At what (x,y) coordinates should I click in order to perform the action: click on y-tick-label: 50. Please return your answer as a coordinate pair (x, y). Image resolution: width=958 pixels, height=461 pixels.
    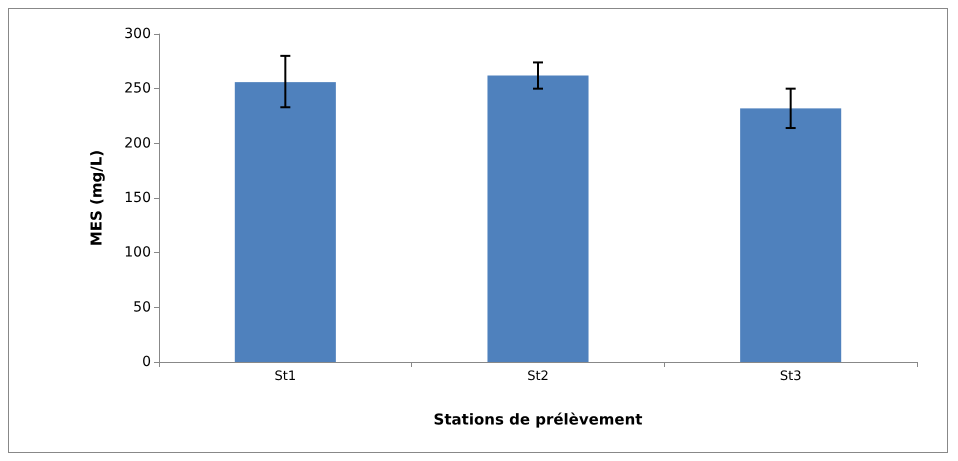
    Looking at the image, I should click on (142, 307).